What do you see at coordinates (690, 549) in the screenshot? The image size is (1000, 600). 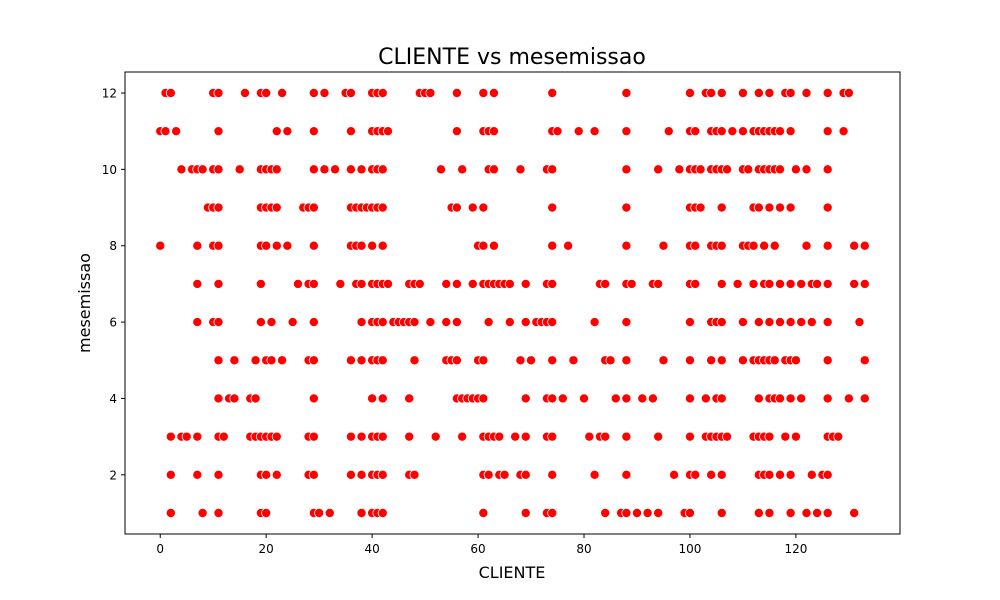 I see `x-tick-label: 100` at bounding box center [690, 549].